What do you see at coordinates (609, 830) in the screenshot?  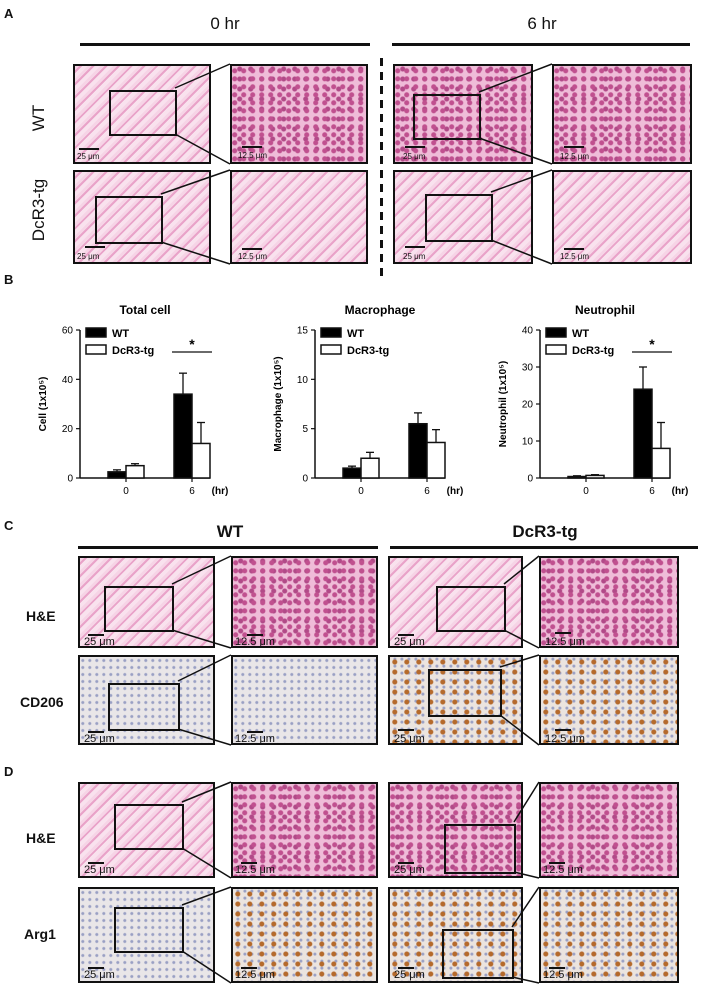 I see `micrograph-d-dcr3-he-zoom: 12.5 μm` at bounding box center [609, 830].